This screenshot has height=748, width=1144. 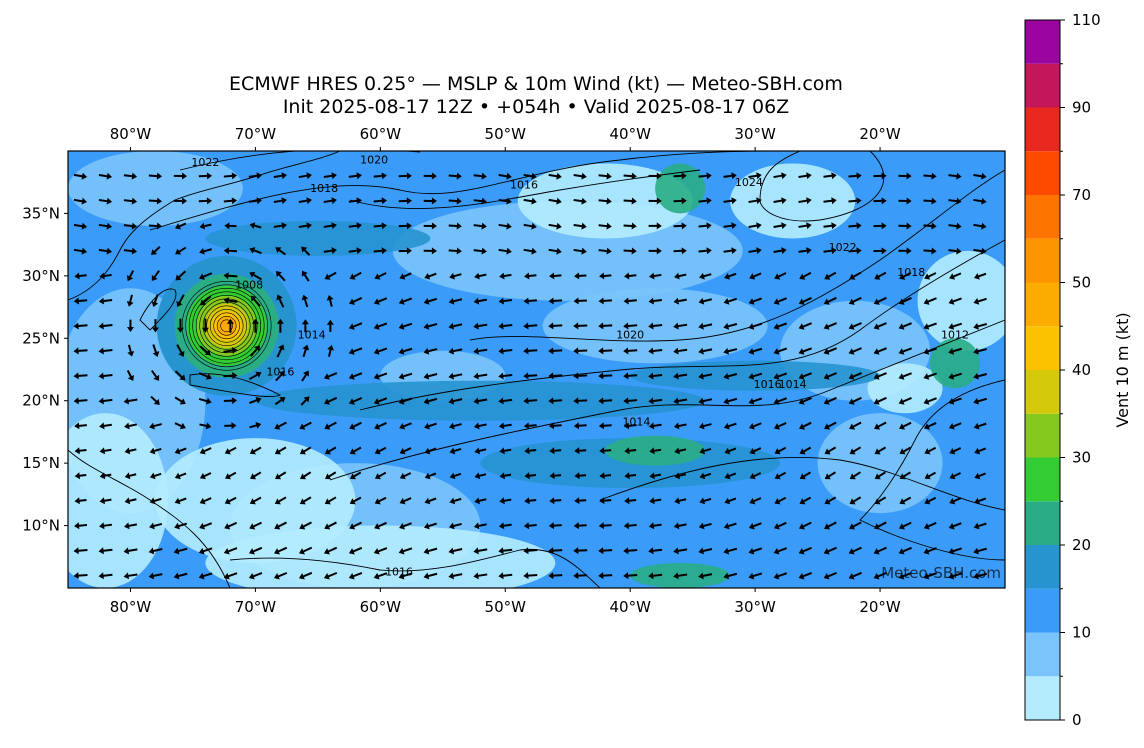 I want to click on y-tick-label: 20°N, so click(x=41, y=401).